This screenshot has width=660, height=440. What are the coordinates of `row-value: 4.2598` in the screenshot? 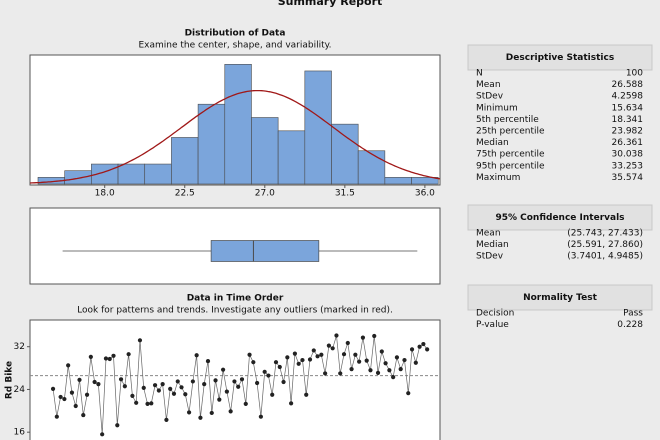 It's located at (628, 97).